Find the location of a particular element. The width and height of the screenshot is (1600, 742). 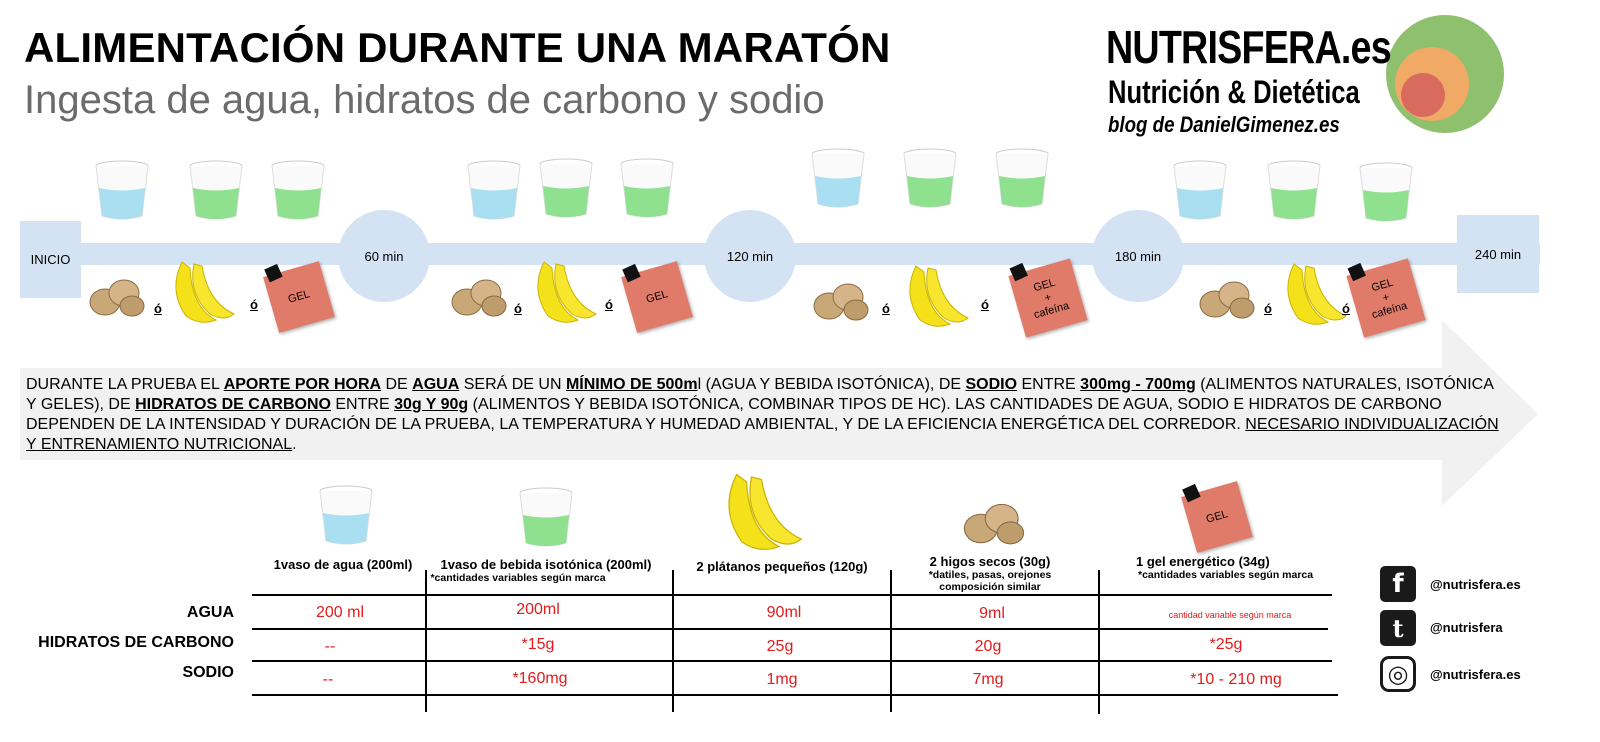

column-gel: 1 gel energético (34g) is located at coordinates (1203, 561).